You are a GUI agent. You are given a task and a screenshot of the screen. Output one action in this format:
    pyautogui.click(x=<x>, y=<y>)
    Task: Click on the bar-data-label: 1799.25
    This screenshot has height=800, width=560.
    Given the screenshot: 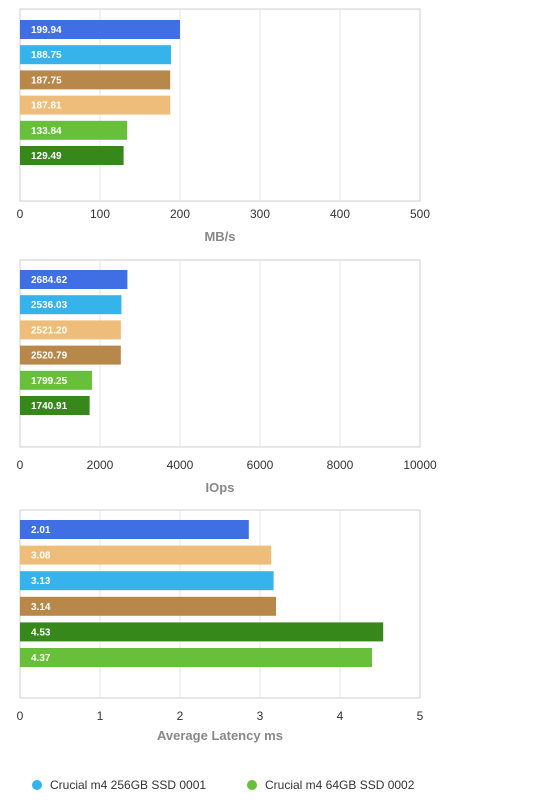 What is the action you would take?
    pyautogui.click(x=49, y=381)
    